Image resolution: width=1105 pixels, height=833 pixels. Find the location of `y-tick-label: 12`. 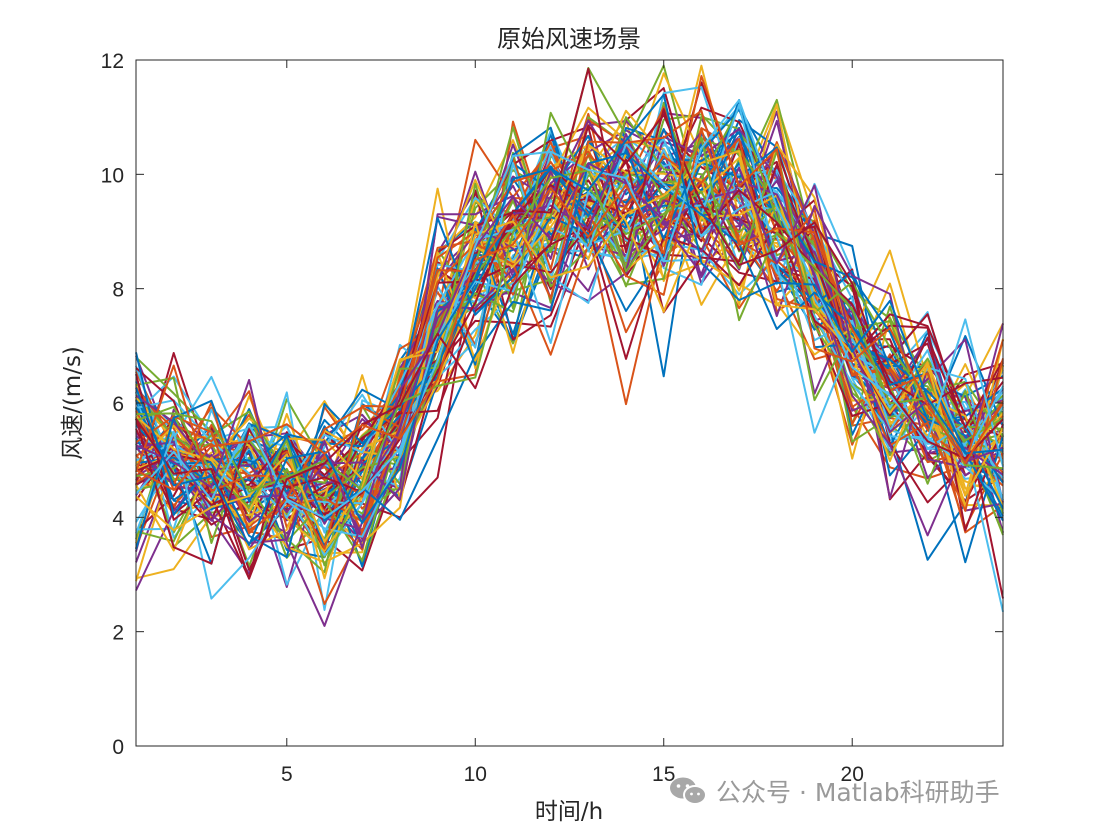

y-tick-label: 12 is located at coordinates (112, 61).